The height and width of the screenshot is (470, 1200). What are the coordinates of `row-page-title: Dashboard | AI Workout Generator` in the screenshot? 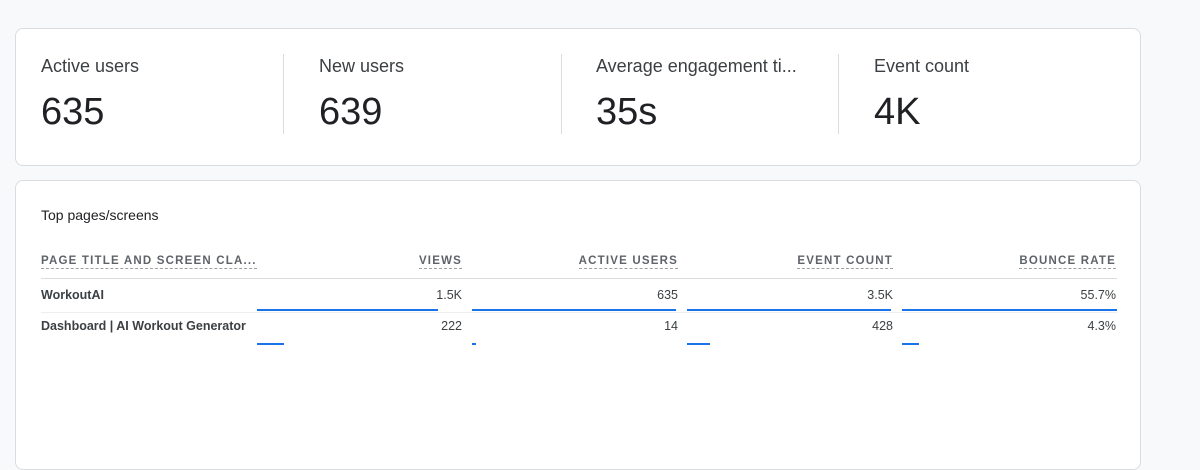 It's located at (143, 326).